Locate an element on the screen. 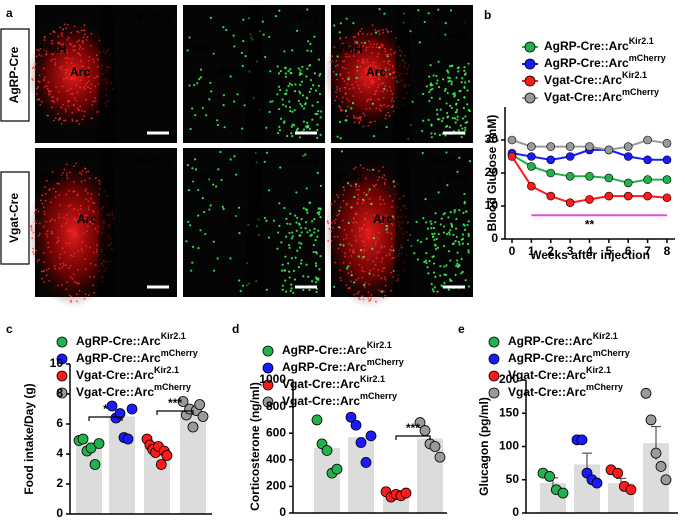 The height and width of the screenshot is (528, 685). y-axis-label: Glucagon (pg/ml) is located at coordinates (484, 446).